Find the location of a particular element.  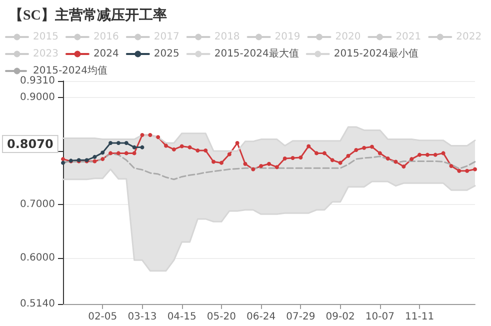

chart-title: 【SC】主营常减压开工率 is located at coordinates (88, 15).